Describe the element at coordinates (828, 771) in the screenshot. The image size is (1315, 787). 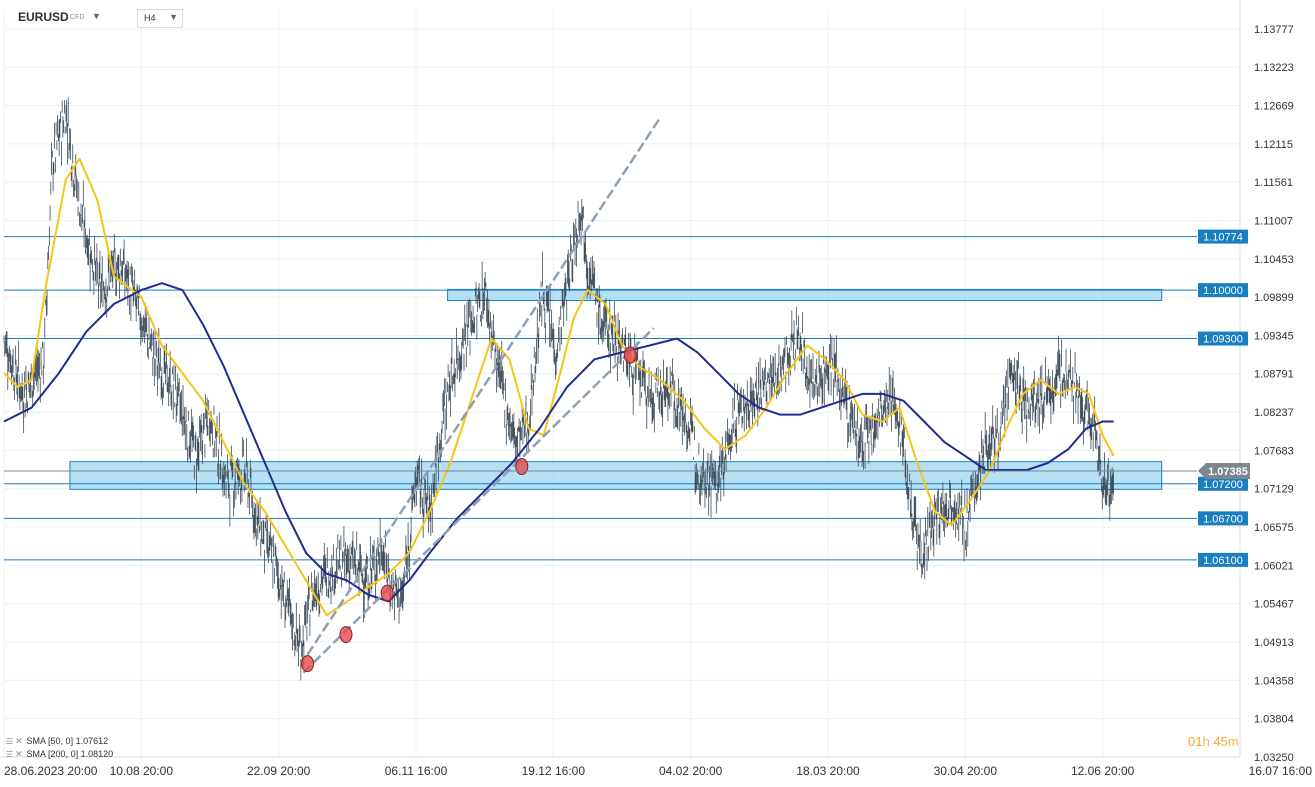
I see `x-tick-label: 18.03 20:00` at that location.